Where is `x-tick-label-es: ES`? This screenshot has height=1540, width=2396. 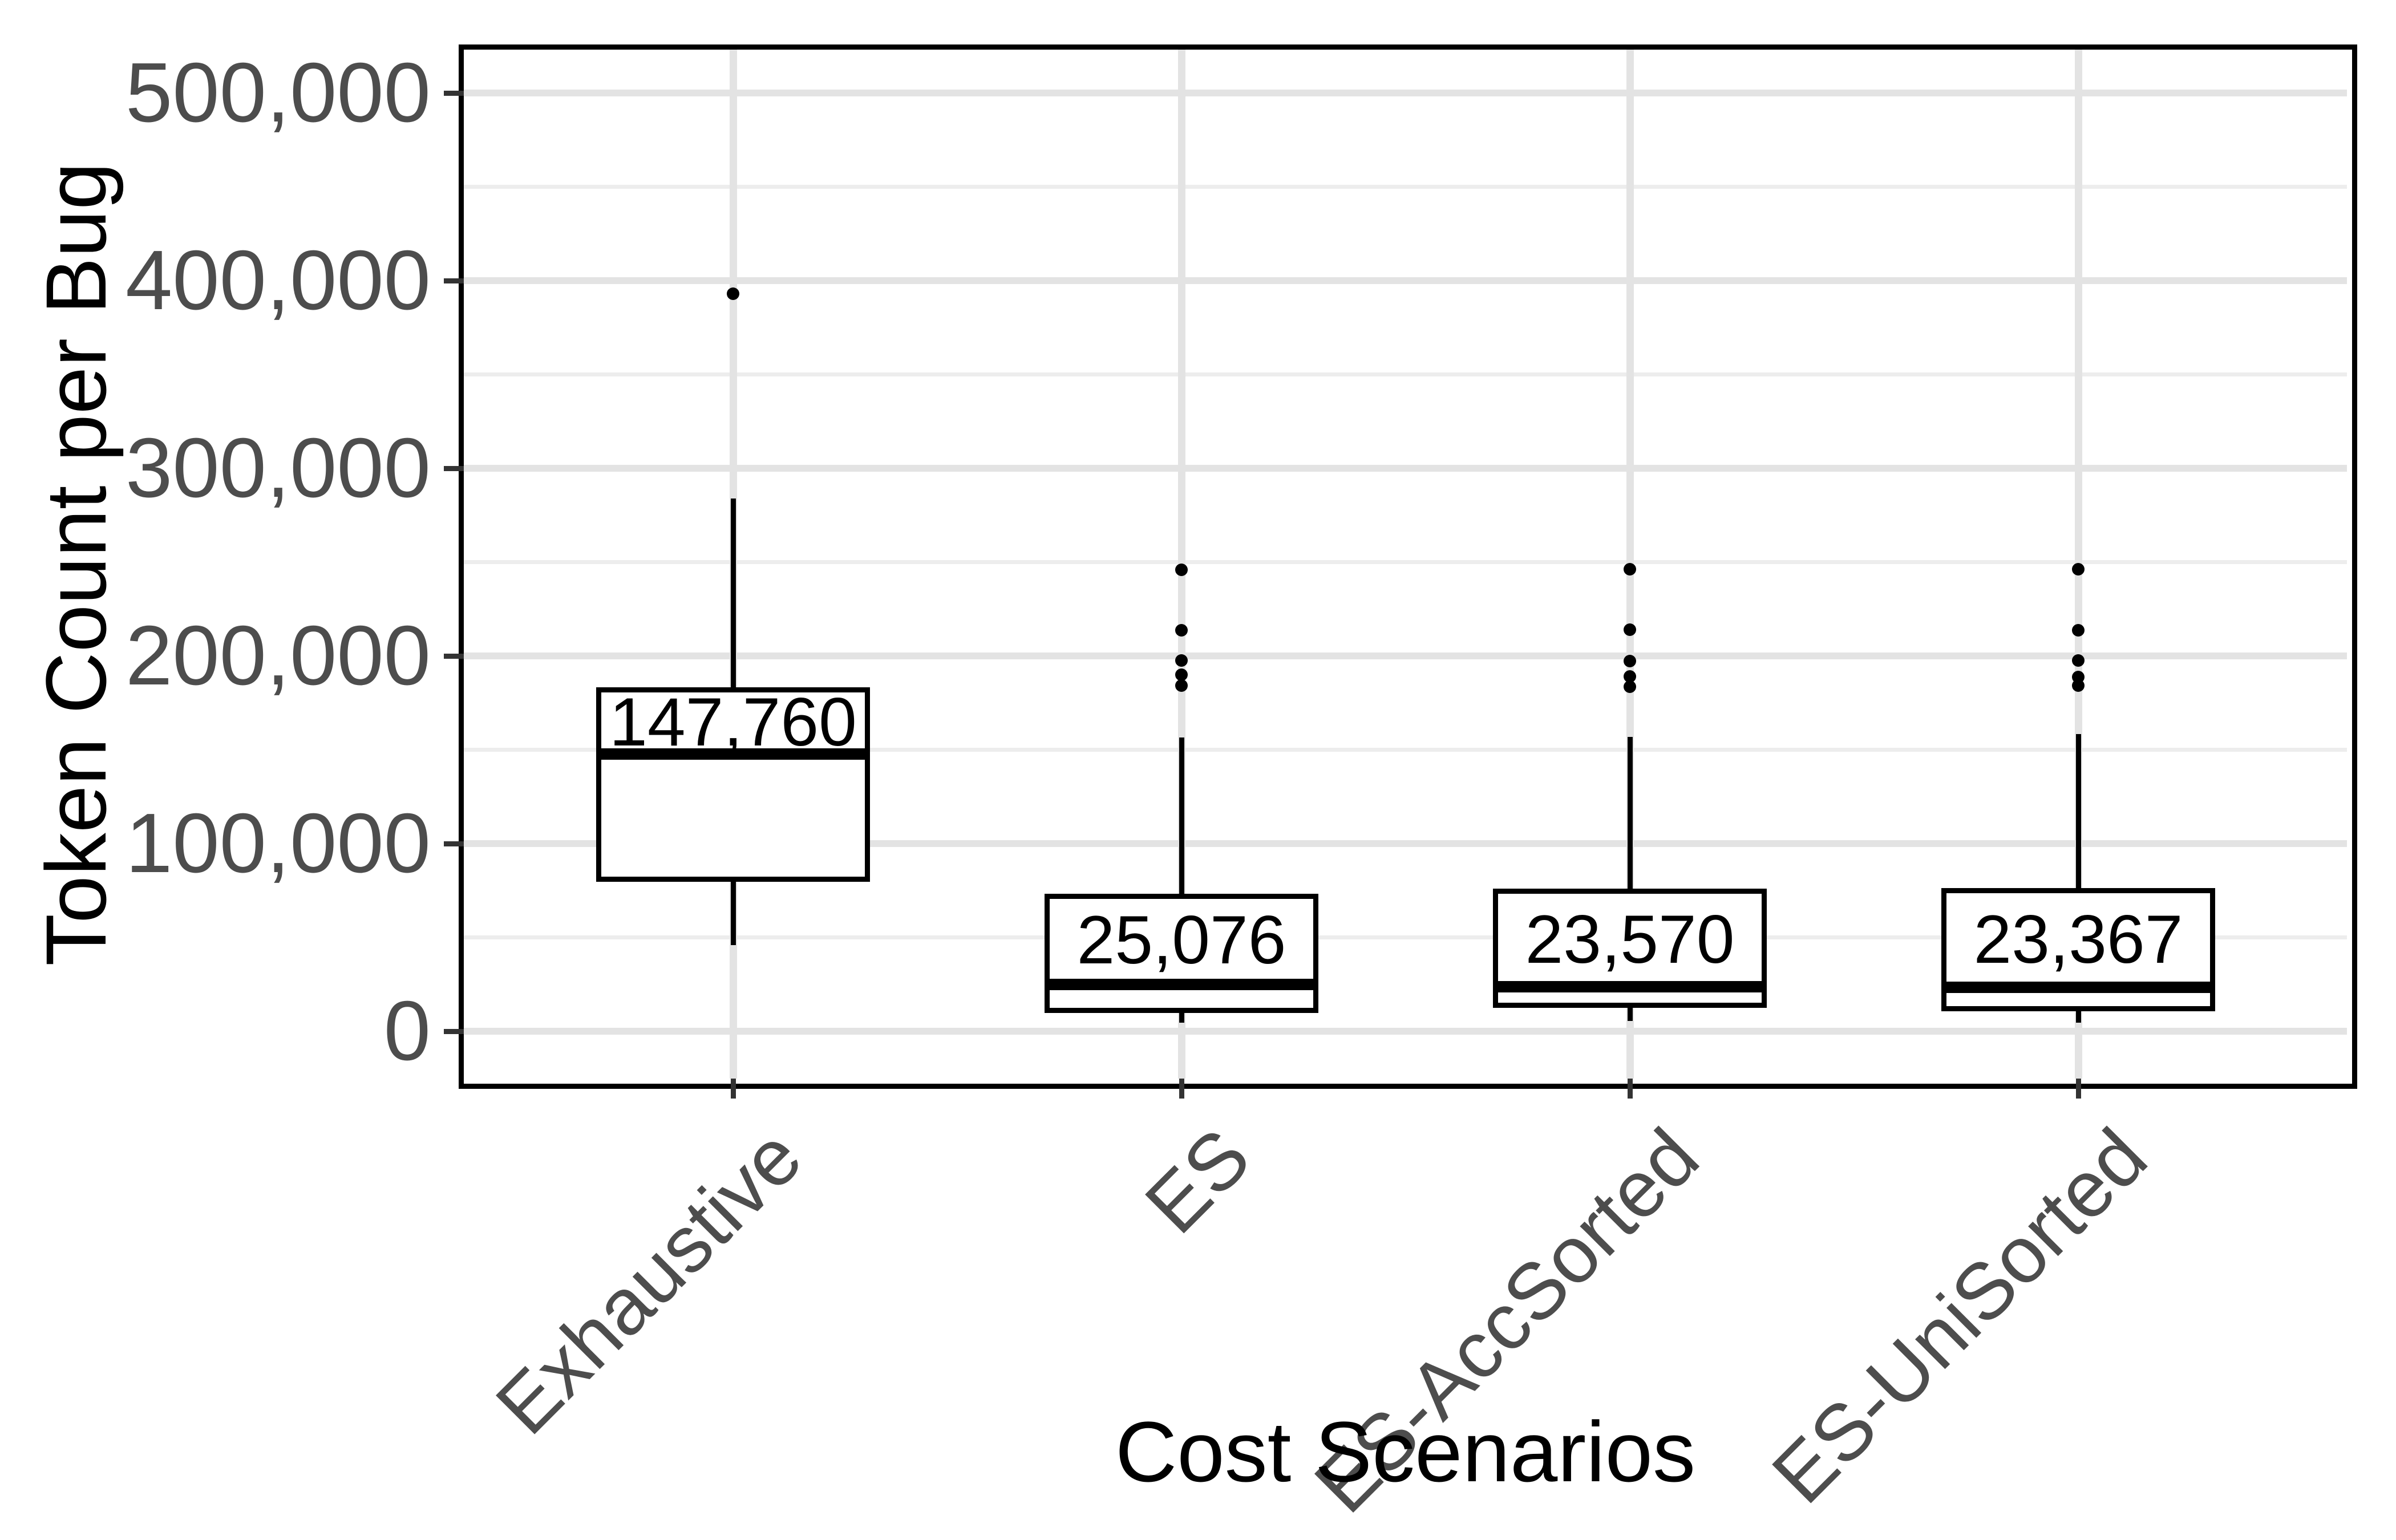
x-tick-label-es: ES is located at coordinates (1198, 1181).